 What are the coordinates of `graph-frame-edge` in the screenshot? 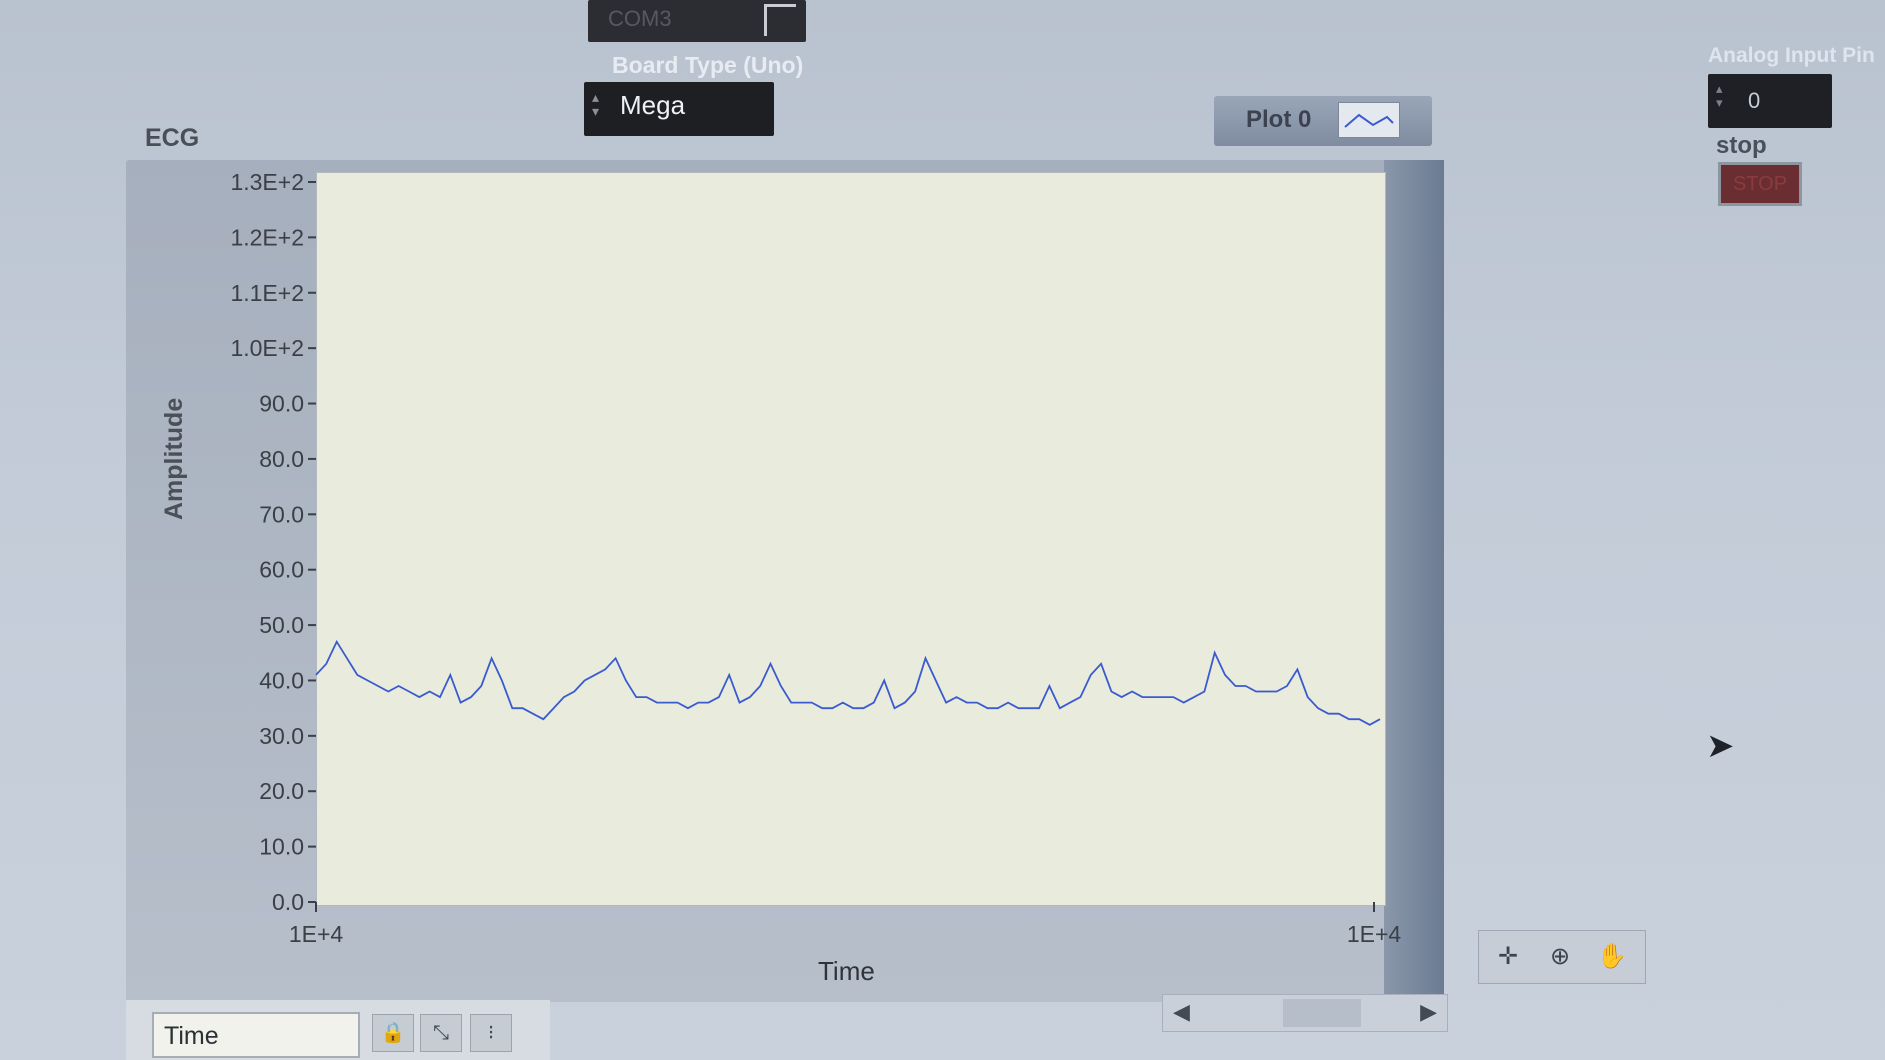 It's located at (1414, 581).